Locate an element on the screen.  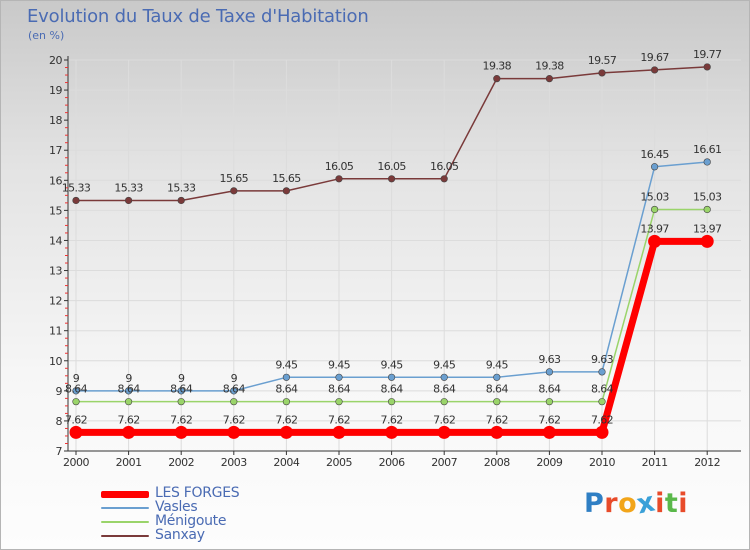
y-tick-label: 19 is located at coordinates (55, 90).